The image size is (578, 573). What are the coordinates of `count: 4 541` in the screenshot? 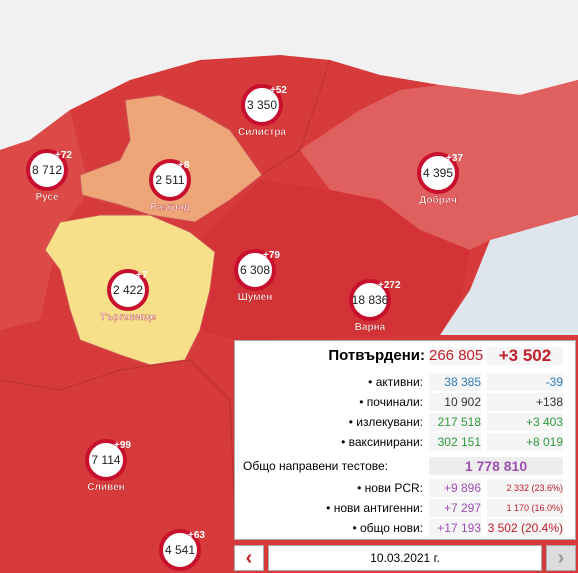 It's located at (180, 550).